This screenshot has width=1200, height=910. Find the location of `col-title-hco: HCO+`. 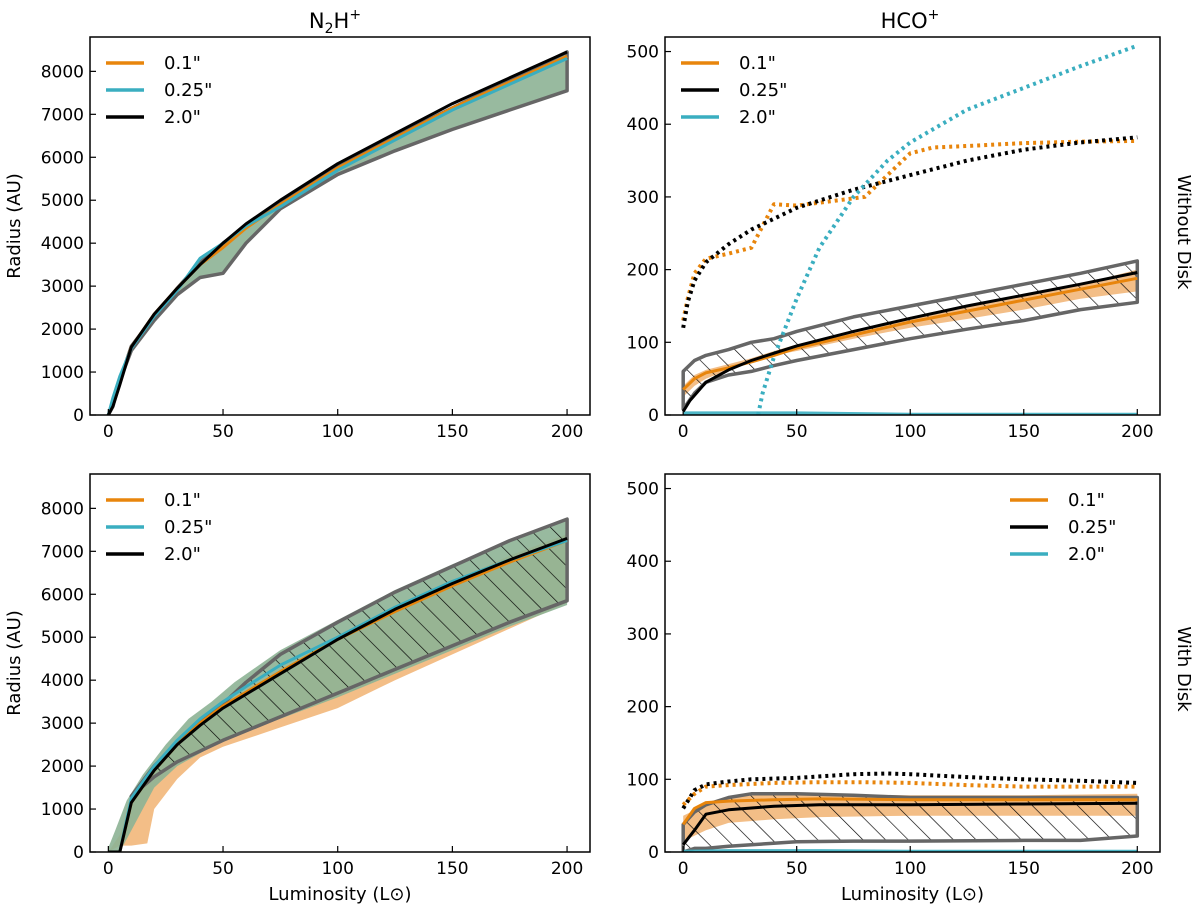

col-title-hco: HCO+ is located at coordinates (910, 20).